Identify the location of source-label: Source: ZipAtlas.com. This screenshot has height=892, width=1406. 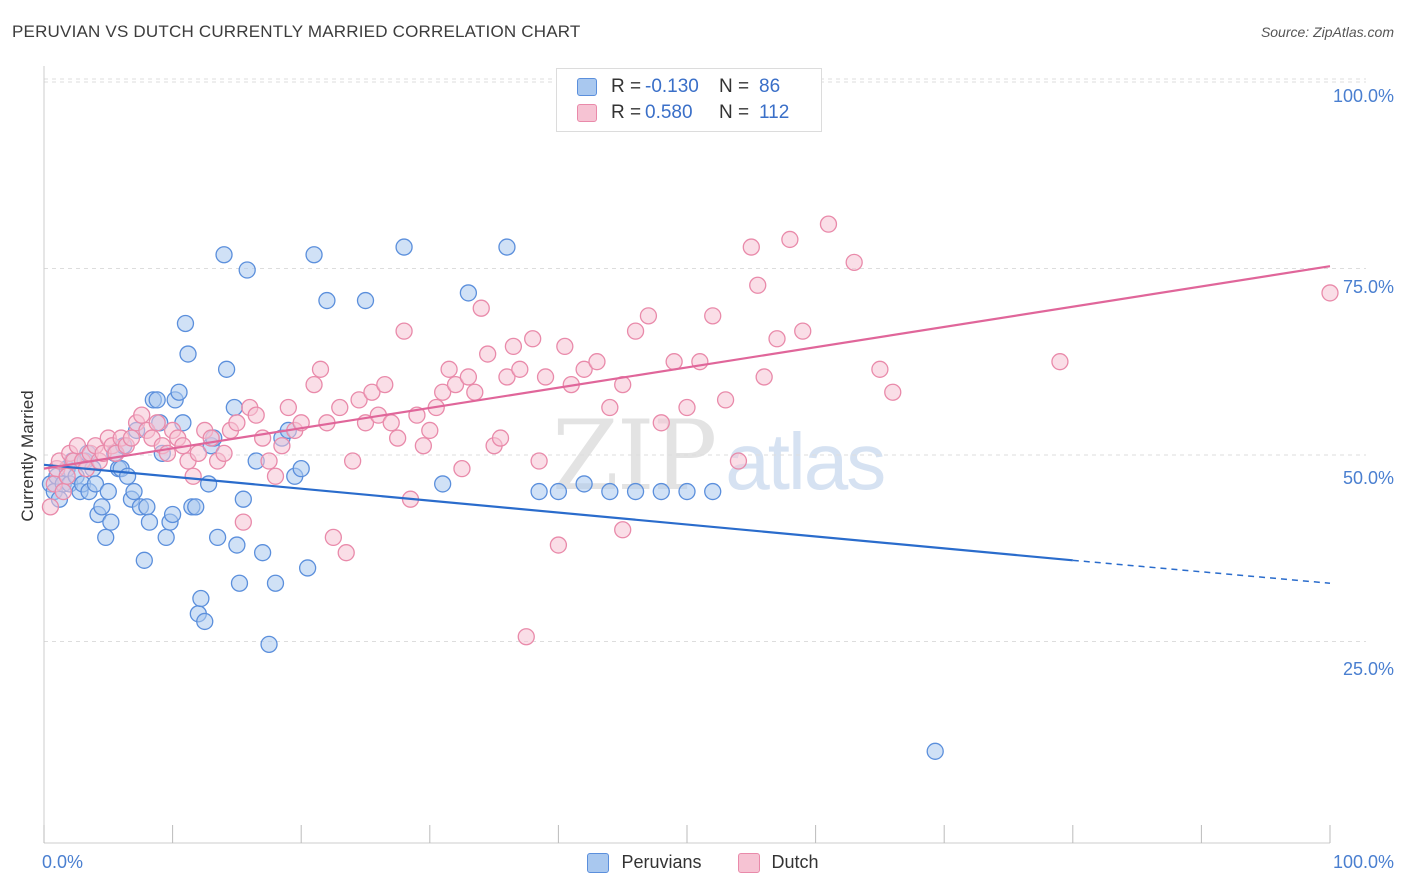
(1327, 32).